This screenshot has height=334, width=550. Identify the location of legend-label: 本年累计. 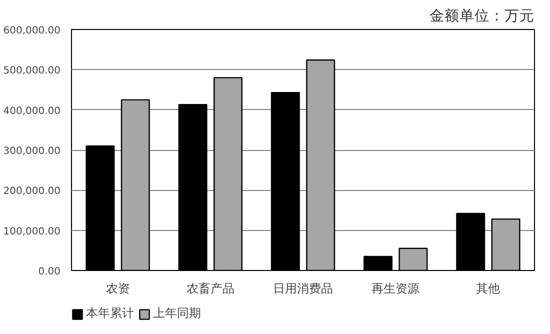
(110, 313).